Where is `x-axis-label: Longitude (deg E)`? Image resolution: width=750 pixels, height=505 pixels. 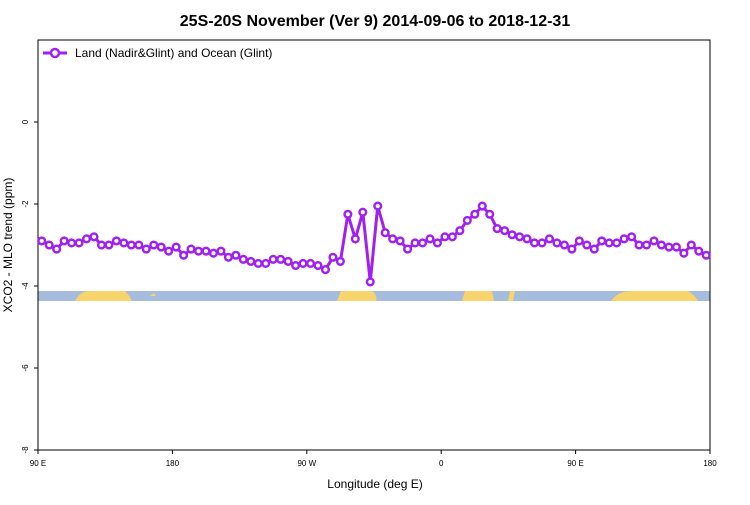
x-axis-label: Longitude (deg E) is located at coordinates (374, 484).